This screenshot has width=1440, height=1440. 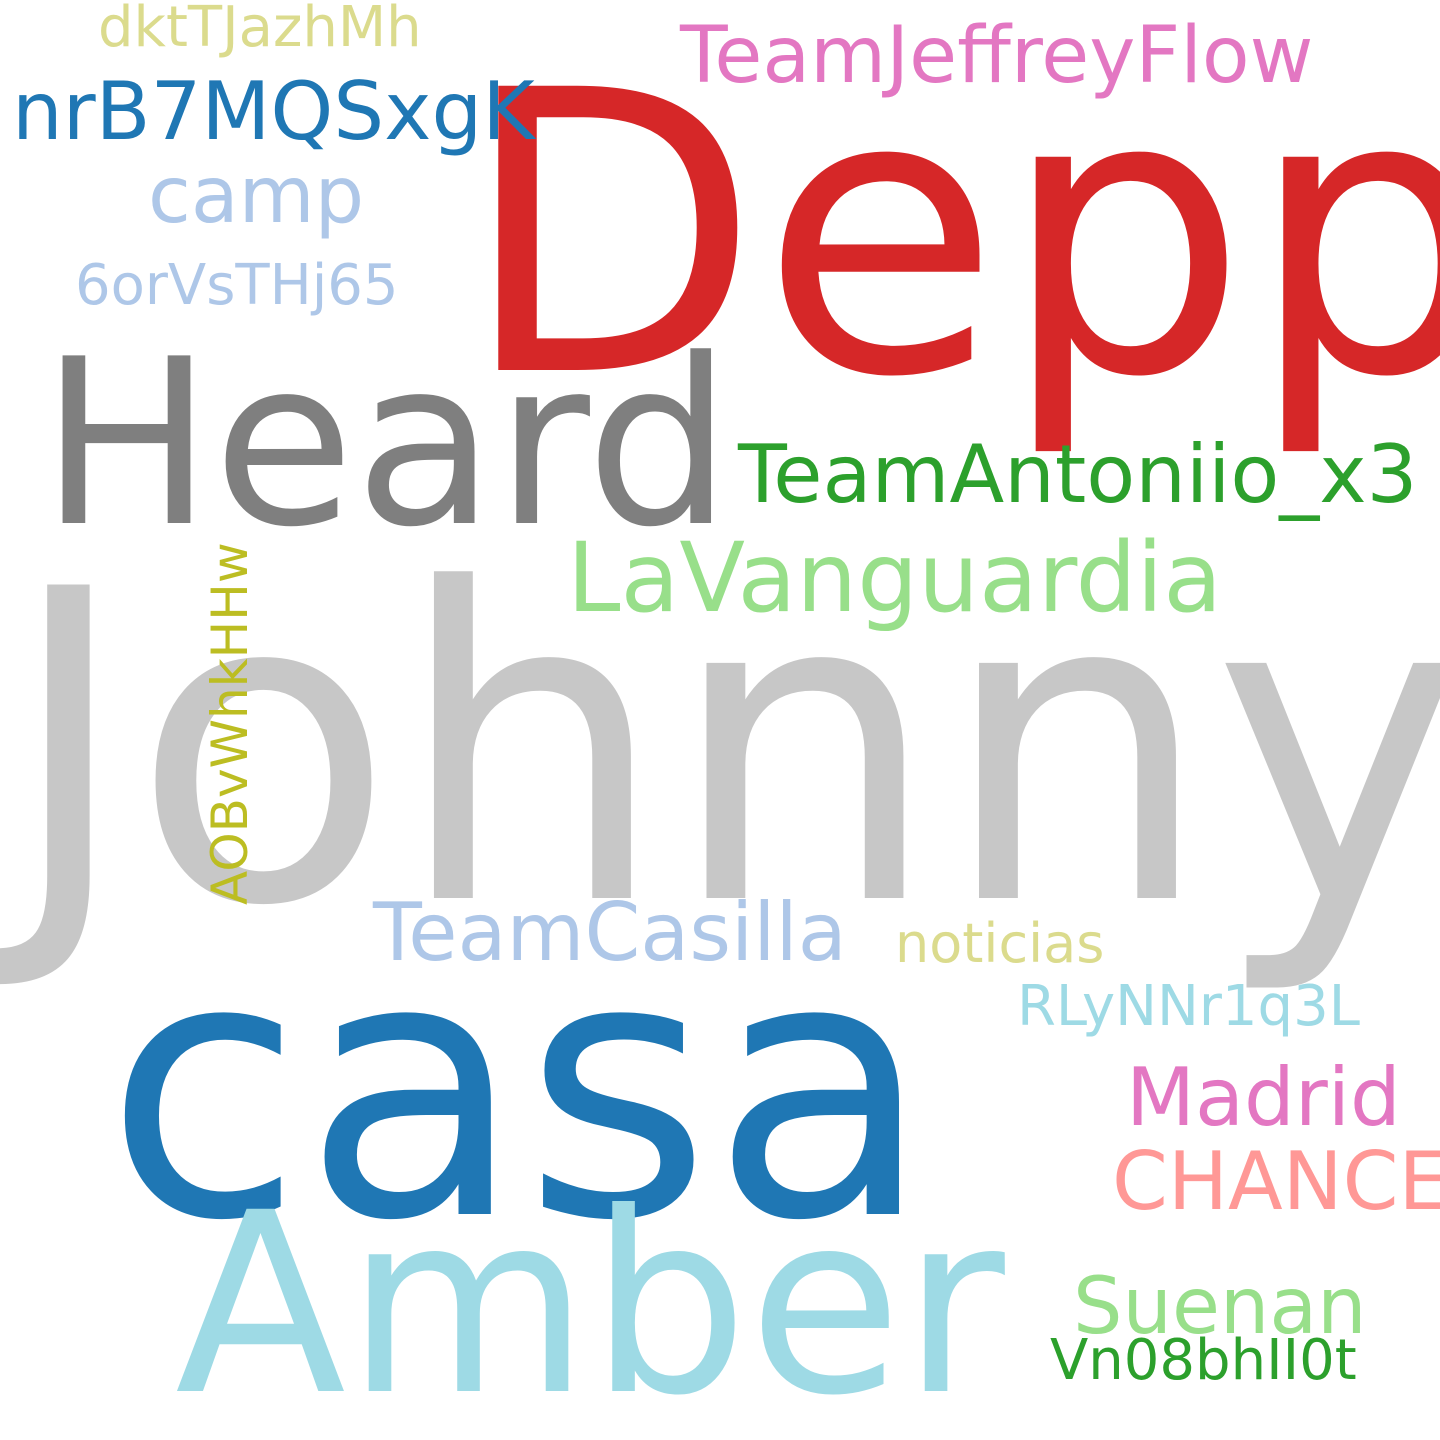 I want to click on word-6orvsthj65: 6orVsTHj65, so click(x=237, y=285).